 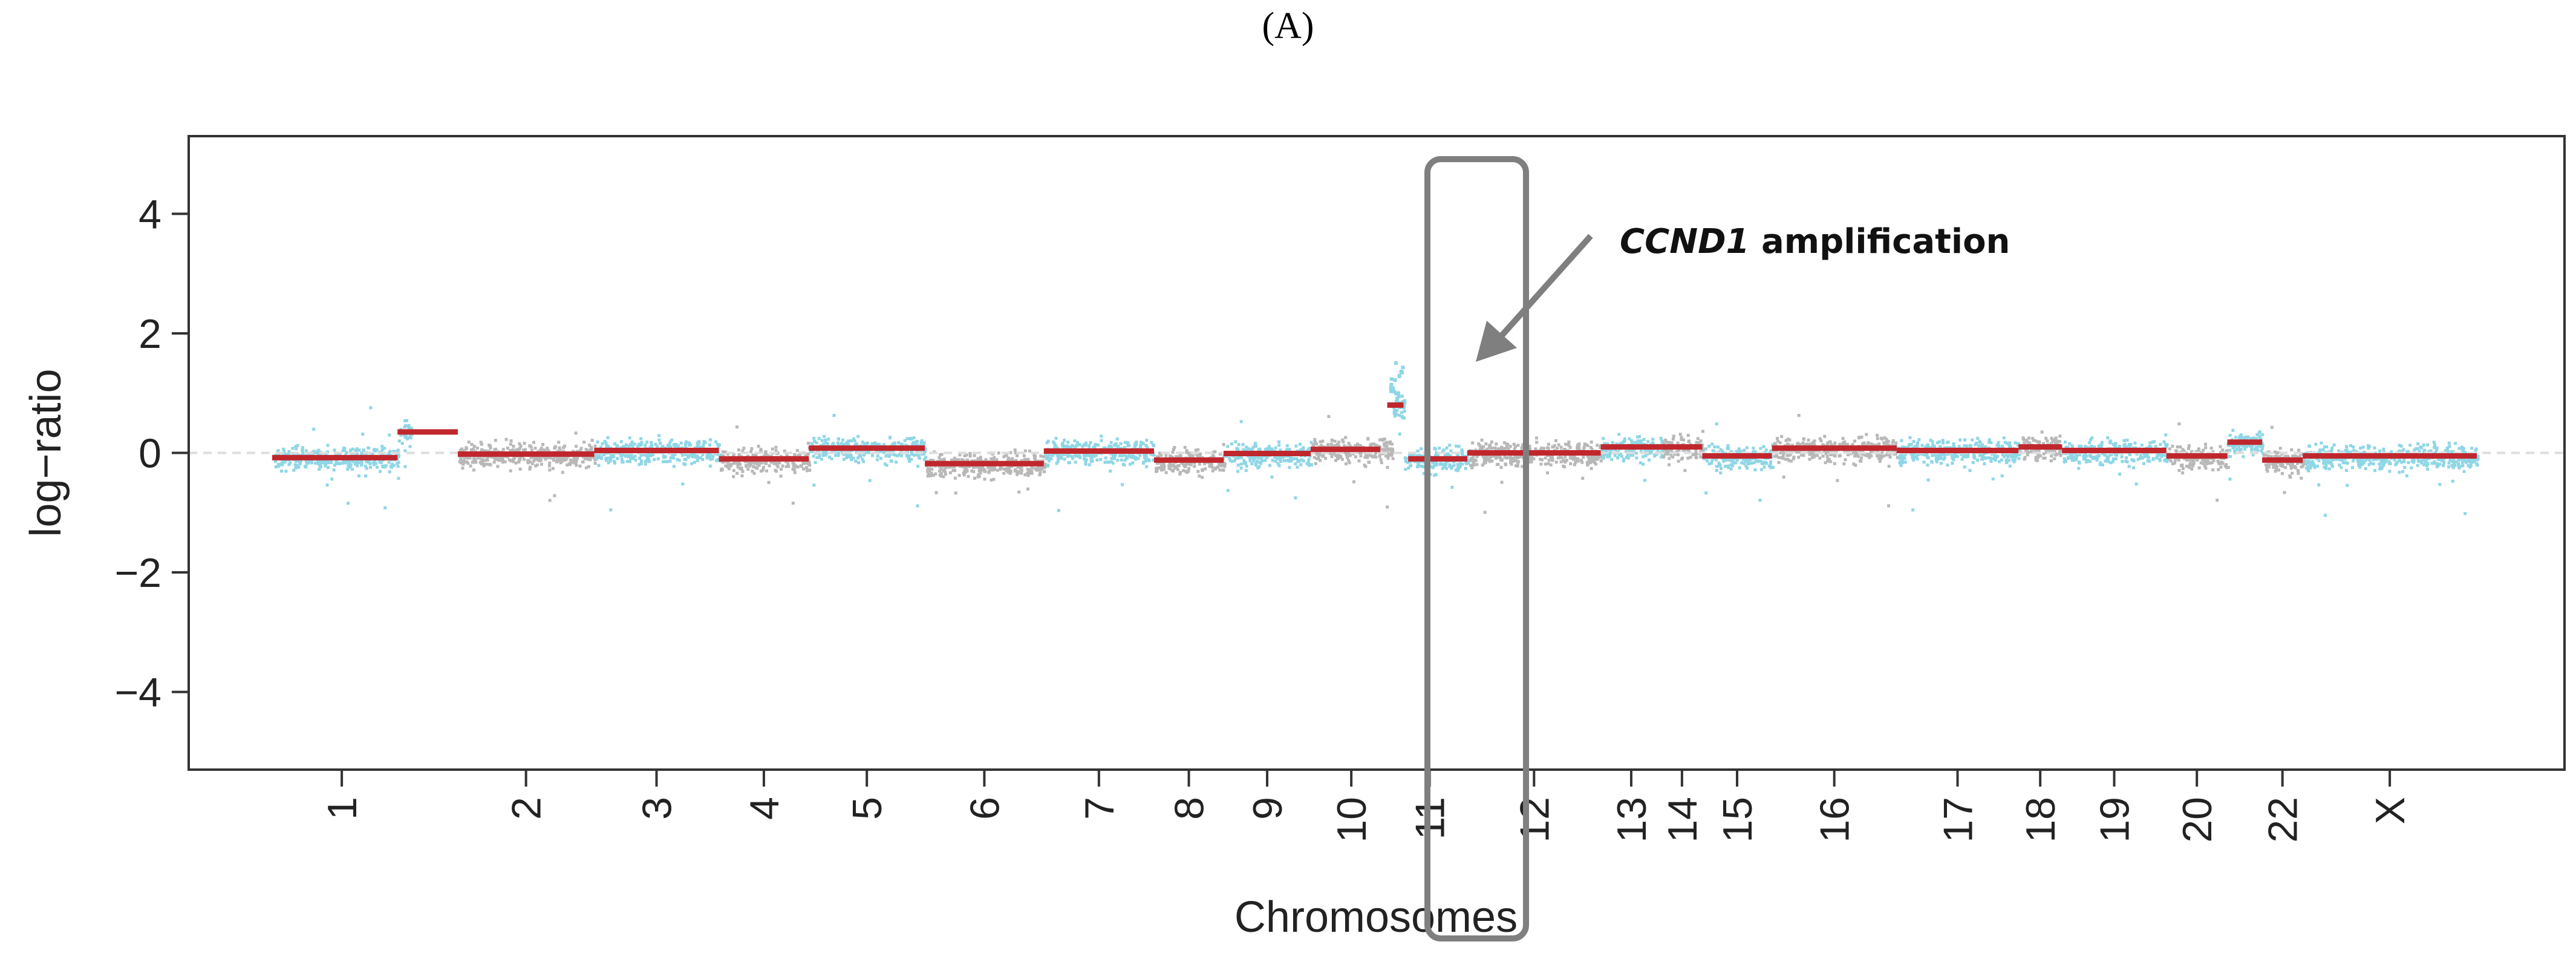 I want to click on amplification-points, so click(x=1397, y=381).